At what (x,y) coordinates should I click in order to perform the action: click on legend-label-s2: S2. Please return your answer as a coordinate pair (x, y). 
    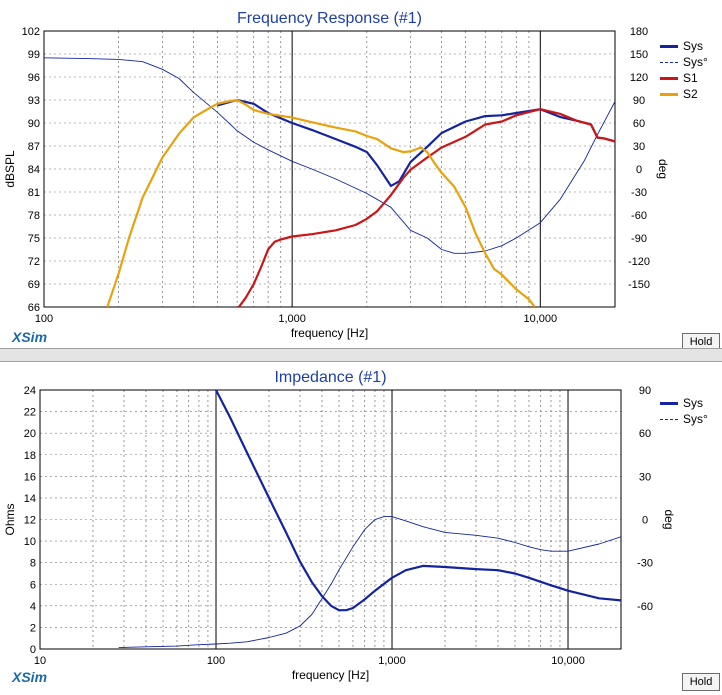
    Looking at the image, I should click on (690, 94).